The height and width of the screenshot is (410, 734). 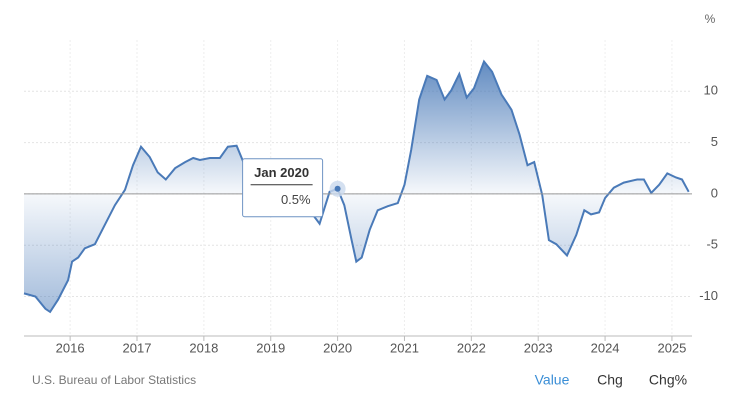 I want to click on x-tick-label: 2022, so click(x=471, y=347).